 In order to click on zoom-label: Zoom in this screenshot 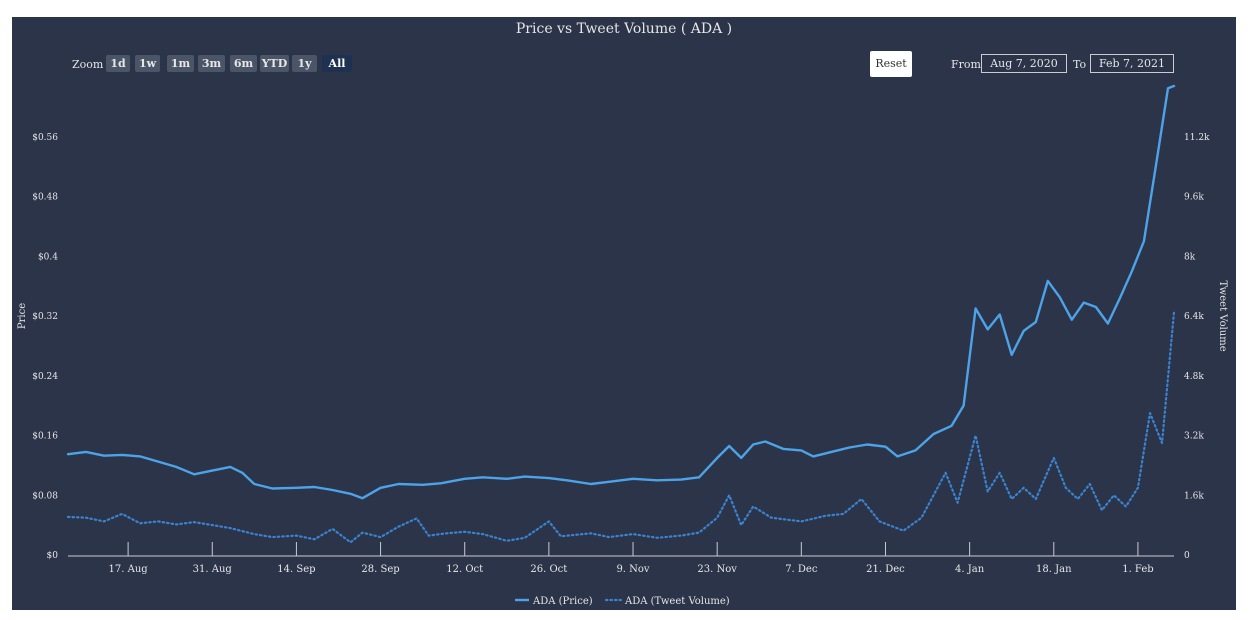, I will do `click(88, 64)`.